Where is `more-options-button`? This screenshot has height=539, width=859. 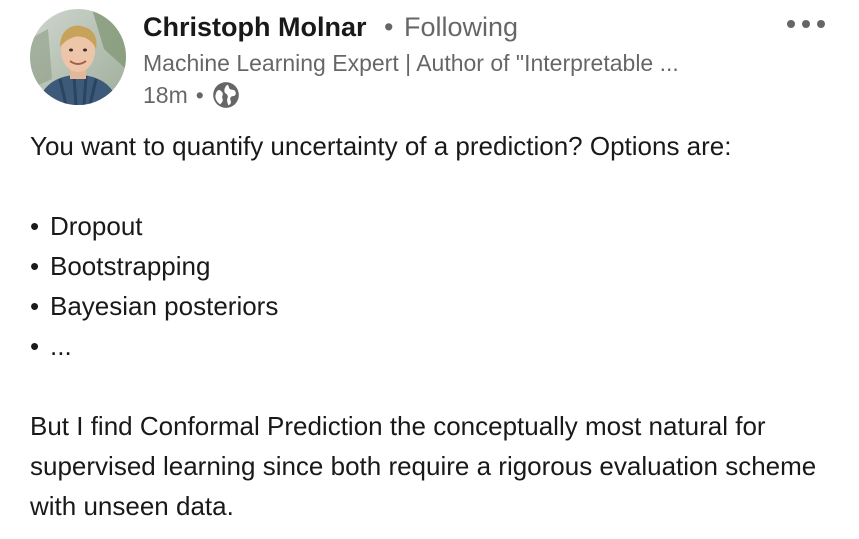
more-options-button is located at coordinates (806, 24).